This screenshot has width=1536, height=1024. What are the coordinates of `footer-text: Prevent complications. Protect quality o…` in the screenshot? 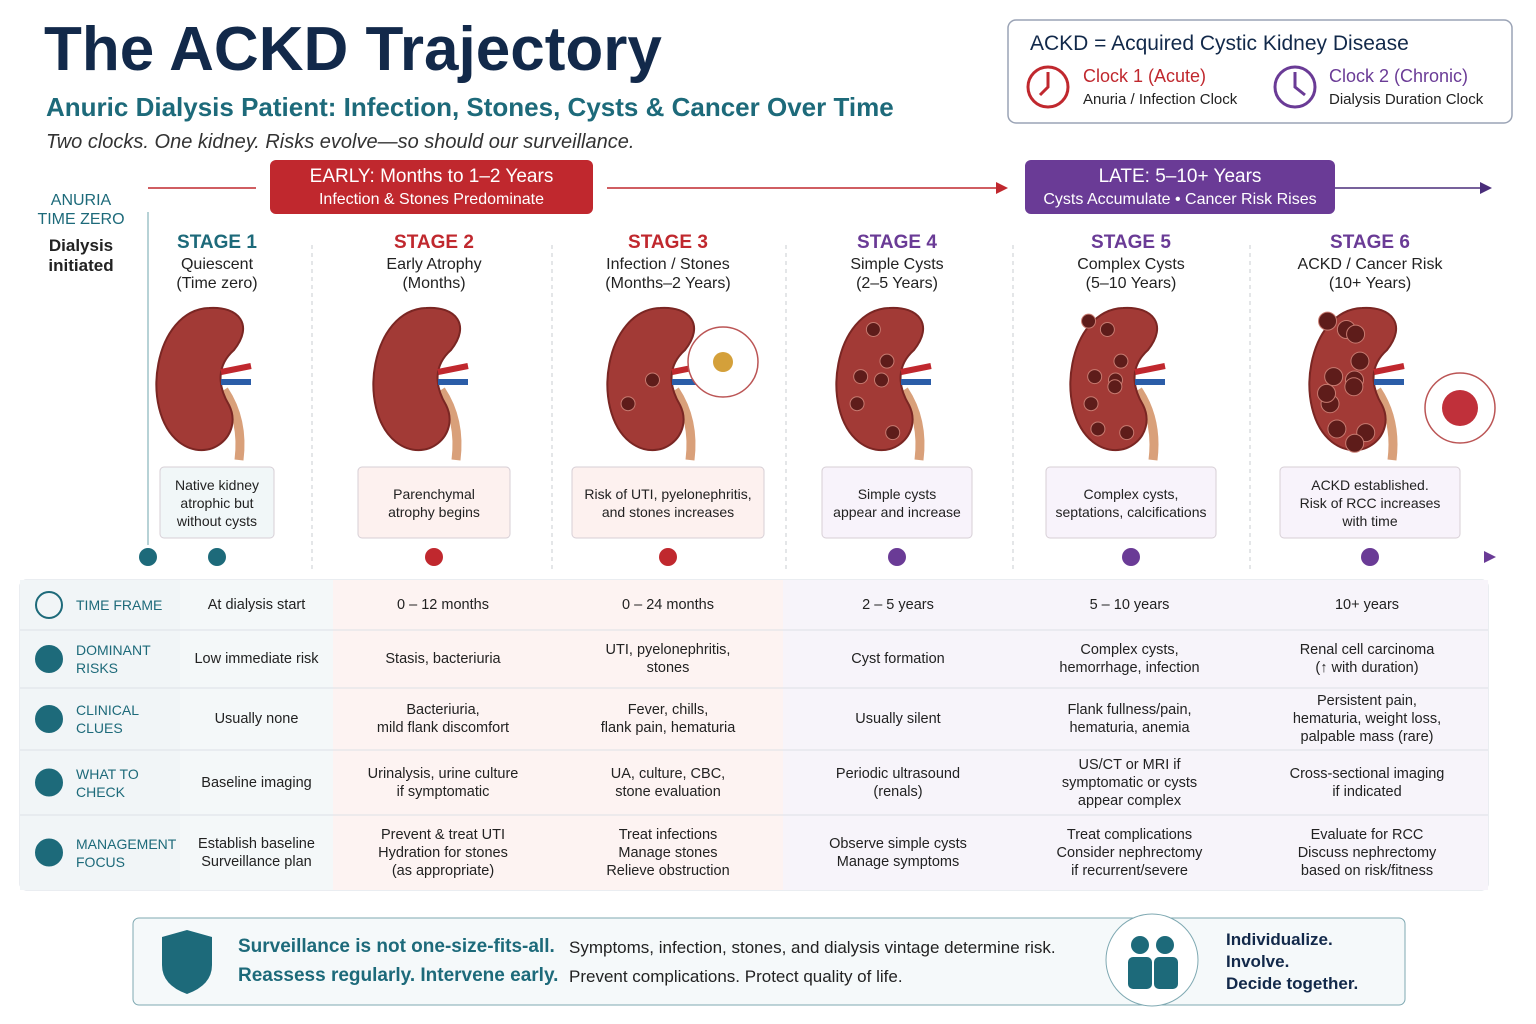 It's located at (736, 976).